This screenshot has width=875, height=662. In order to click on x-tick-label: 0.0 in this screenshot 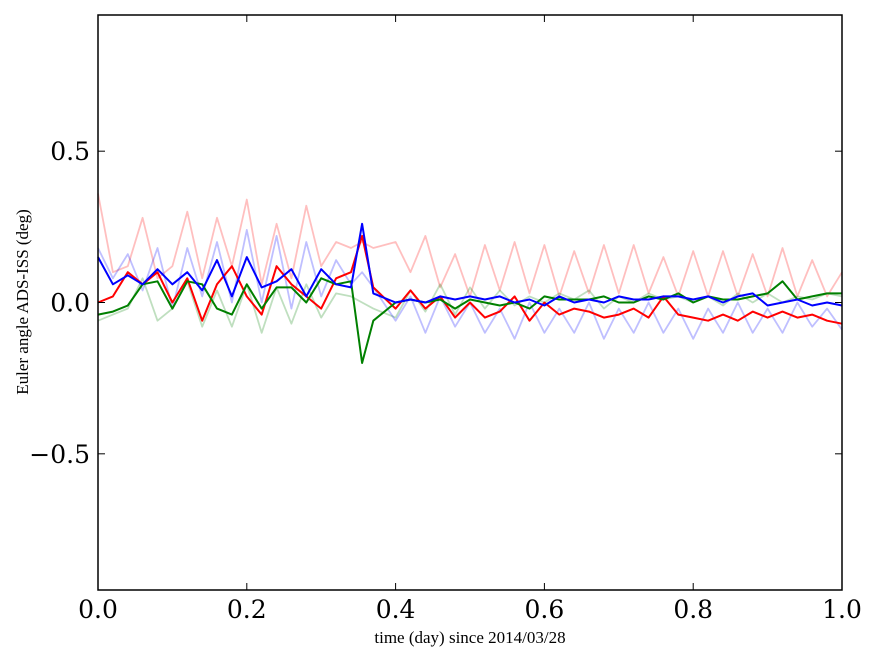, I will do `click(98, 609)`.